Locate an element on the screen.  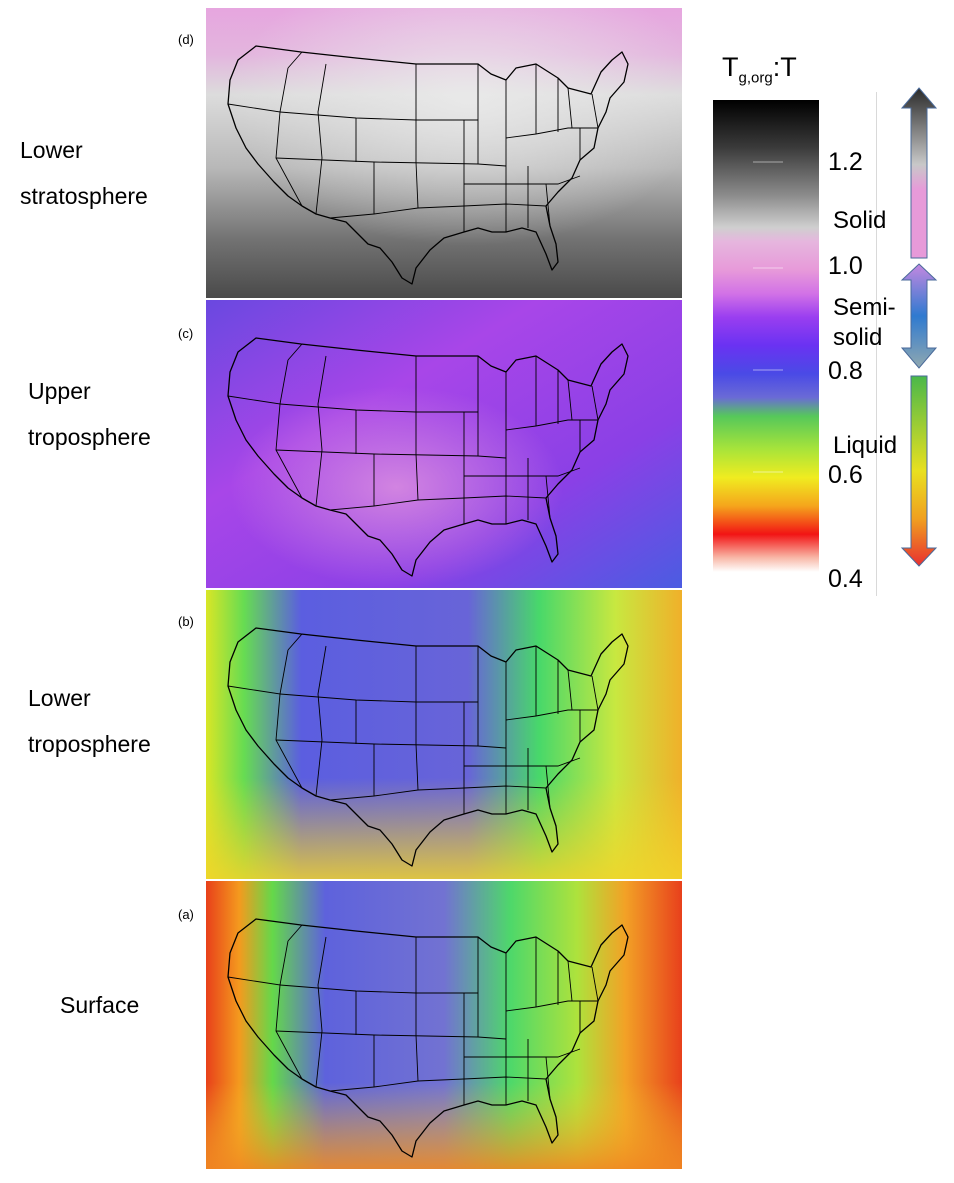
label-lower-troposphere: Lower troposphere is located at coordinates (118, 721).